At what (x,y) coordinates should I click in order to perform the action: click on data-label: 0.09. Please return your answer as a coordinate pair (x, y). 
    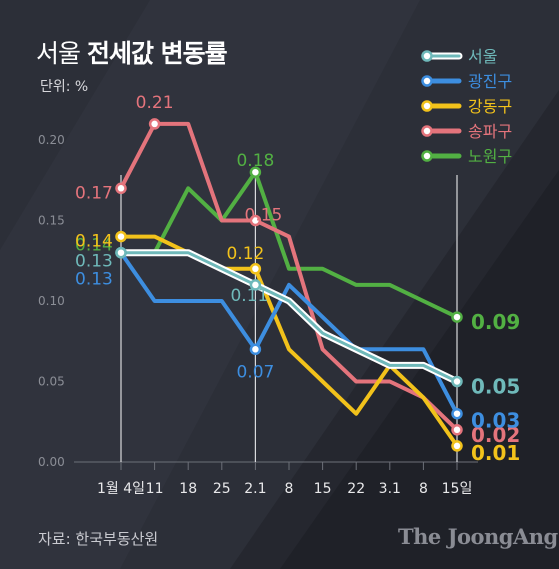
    Looking at the image, I should click on (495, 322).